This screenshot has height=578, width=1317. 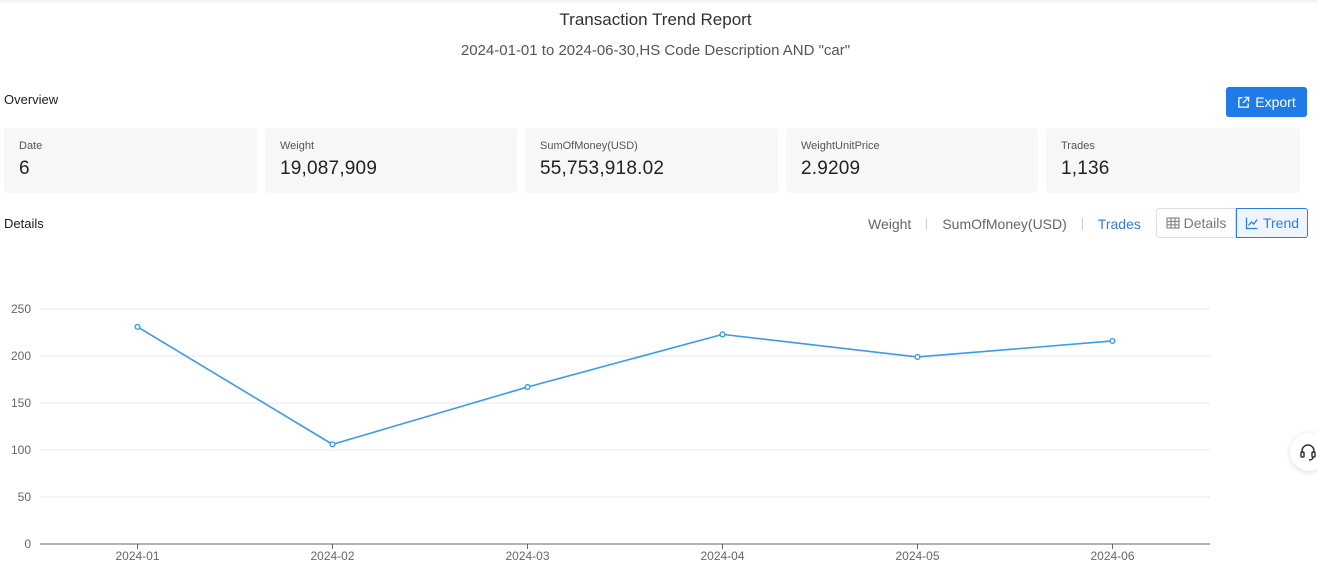 What do you see at coordinates (912, 160) in the screenshot?
I see `overview-card-weight-unit-price: WeightUnitPrice 2.9209` at bounding box center [912, 160].